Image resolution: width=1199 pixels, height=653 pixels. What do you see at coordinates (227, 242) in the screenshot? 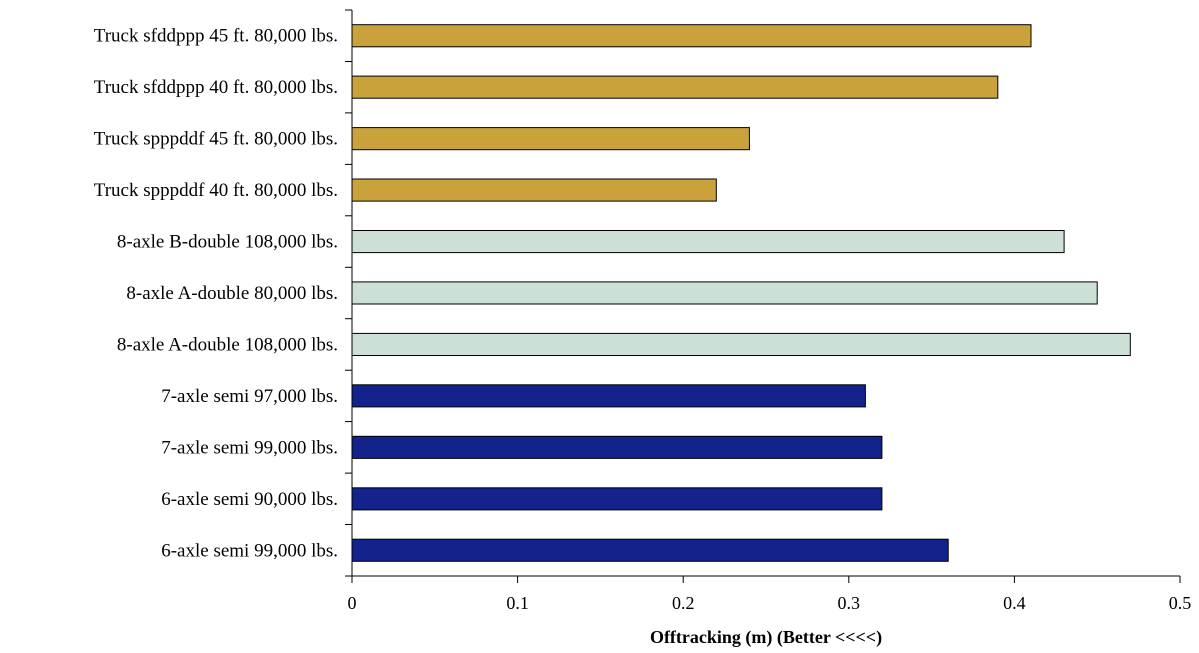
I see `category-label: 8-axle B-double 108,000 lbs.` at bounding box center [227, 242].